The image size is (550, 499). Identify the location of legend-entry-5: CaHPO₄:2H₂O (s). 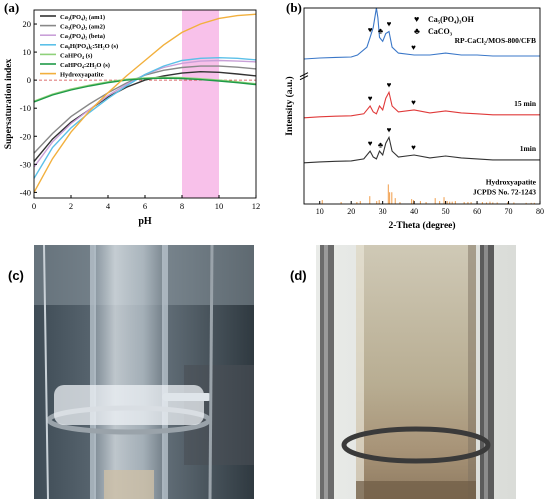
(85, 65).